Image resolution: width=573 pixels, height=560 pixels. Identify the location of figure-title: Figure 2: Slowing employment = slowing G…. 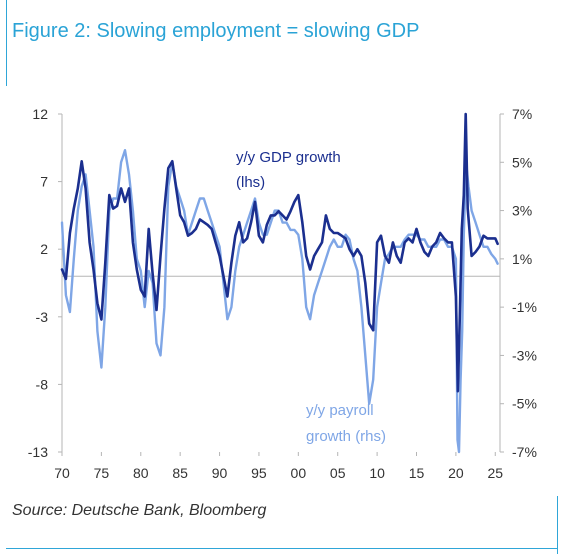
(216, 31).